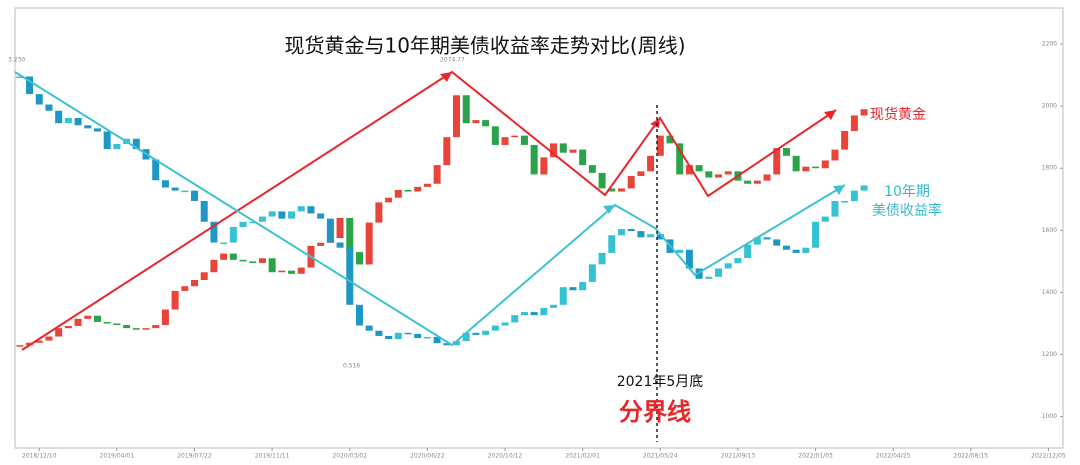  I want to click on x-tick-label: 2022/04/25, so click(893, 456).